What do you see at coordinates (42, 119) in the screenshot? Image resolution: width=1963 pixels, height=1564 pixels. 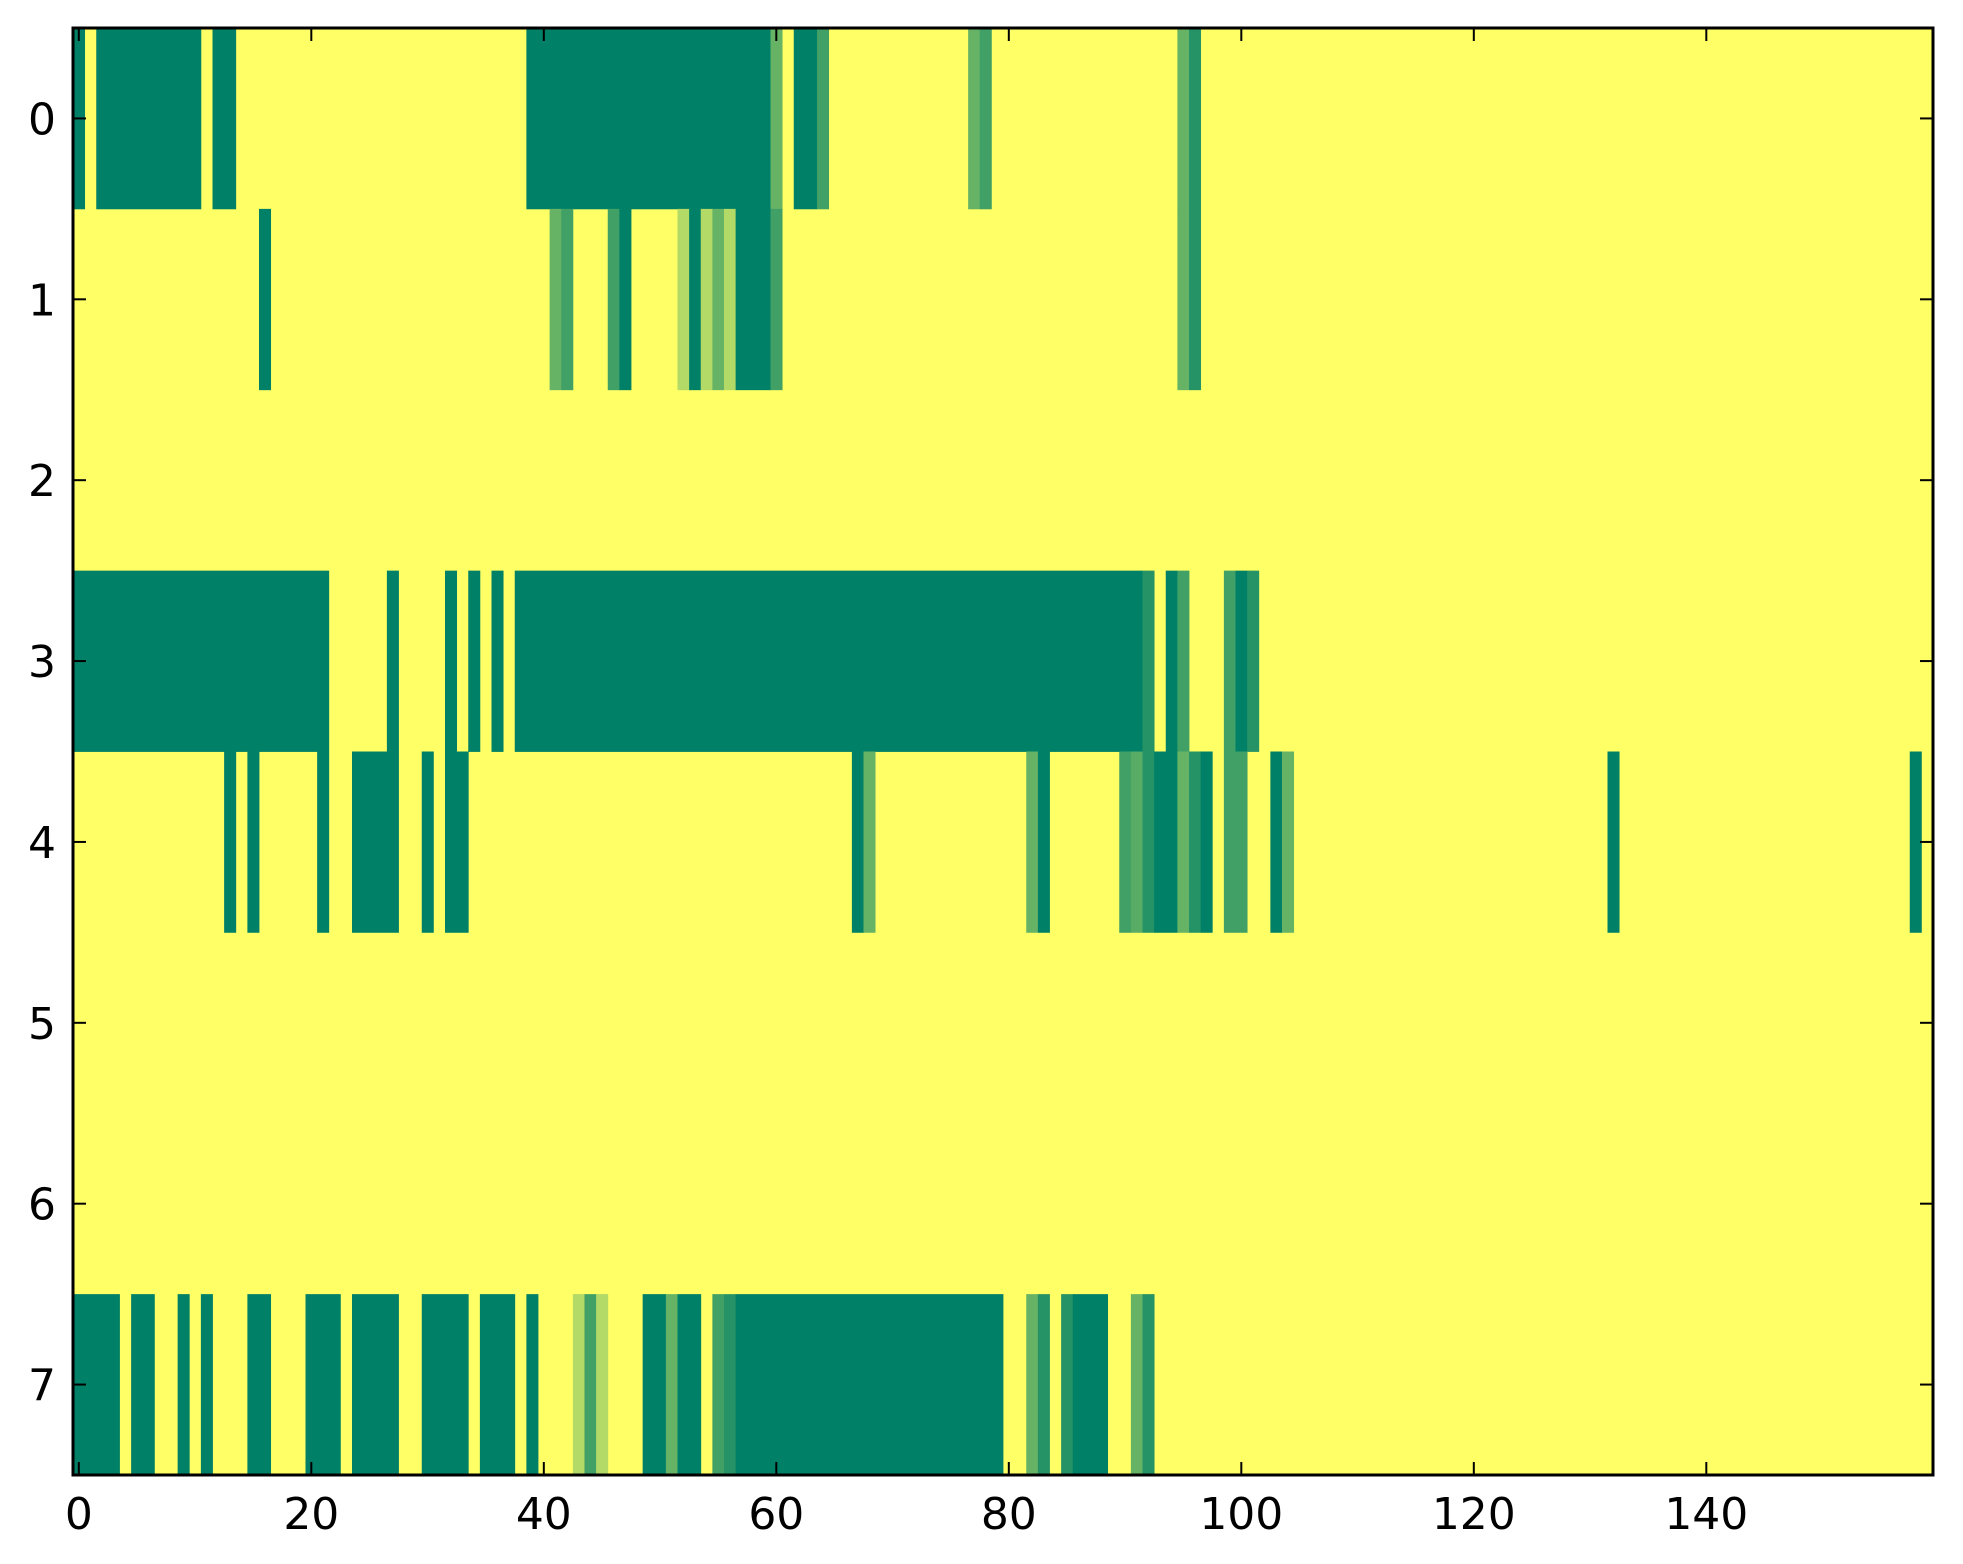 I see `y-tick-label: 0` at bounding box center [42, 119].